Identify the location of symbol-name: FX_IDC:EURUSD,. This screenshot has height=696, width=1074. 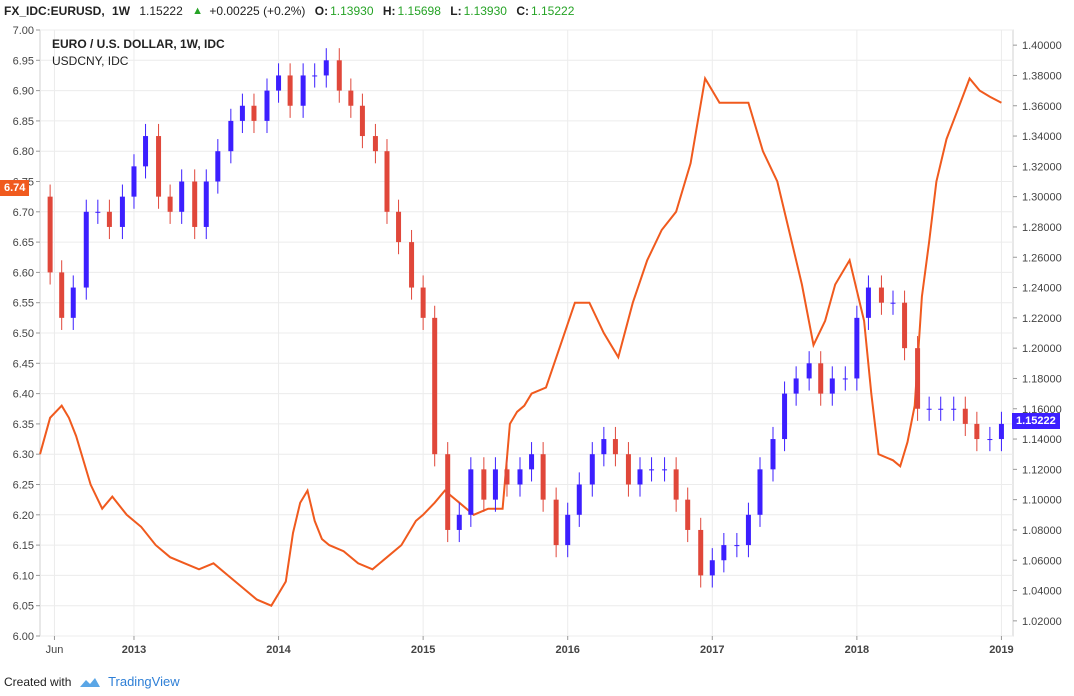
(54, 11).